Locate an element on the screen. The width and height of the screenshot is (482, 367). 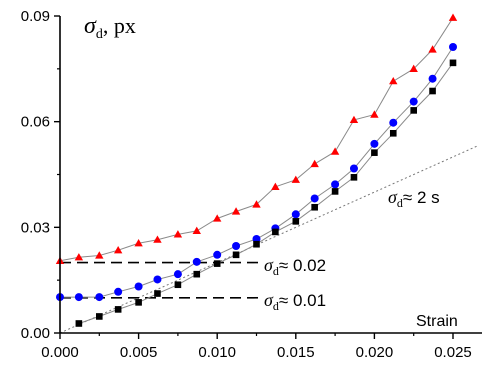
x-tick-label: 0.000 is located at coordinates (60, 352).